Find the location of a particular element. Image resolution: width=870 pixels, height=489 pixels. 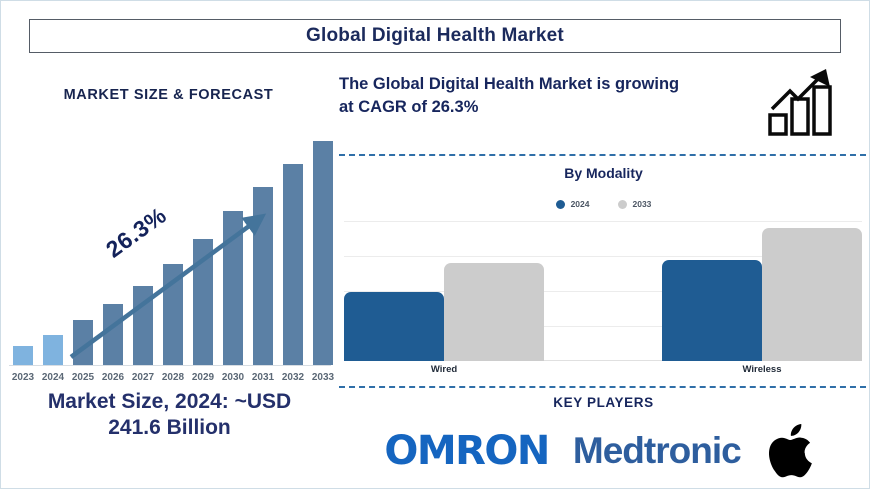

forecast-year-label: 2026 is located at coordinates (113, 377).